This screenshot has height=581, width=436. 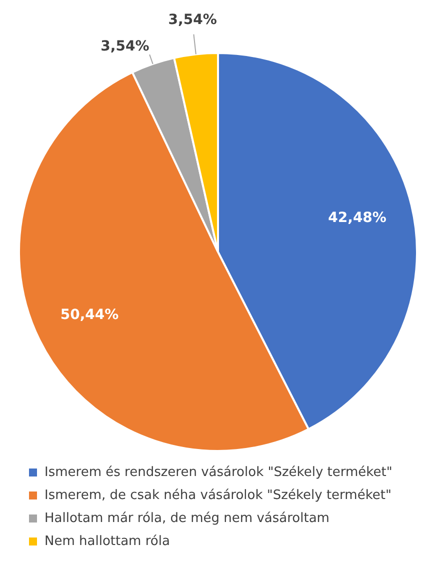 What do you see at coordinates (107, 541) in the screenshot?
I see `legend-label: Nem hallottam róla` at bounding box center [107, 541].